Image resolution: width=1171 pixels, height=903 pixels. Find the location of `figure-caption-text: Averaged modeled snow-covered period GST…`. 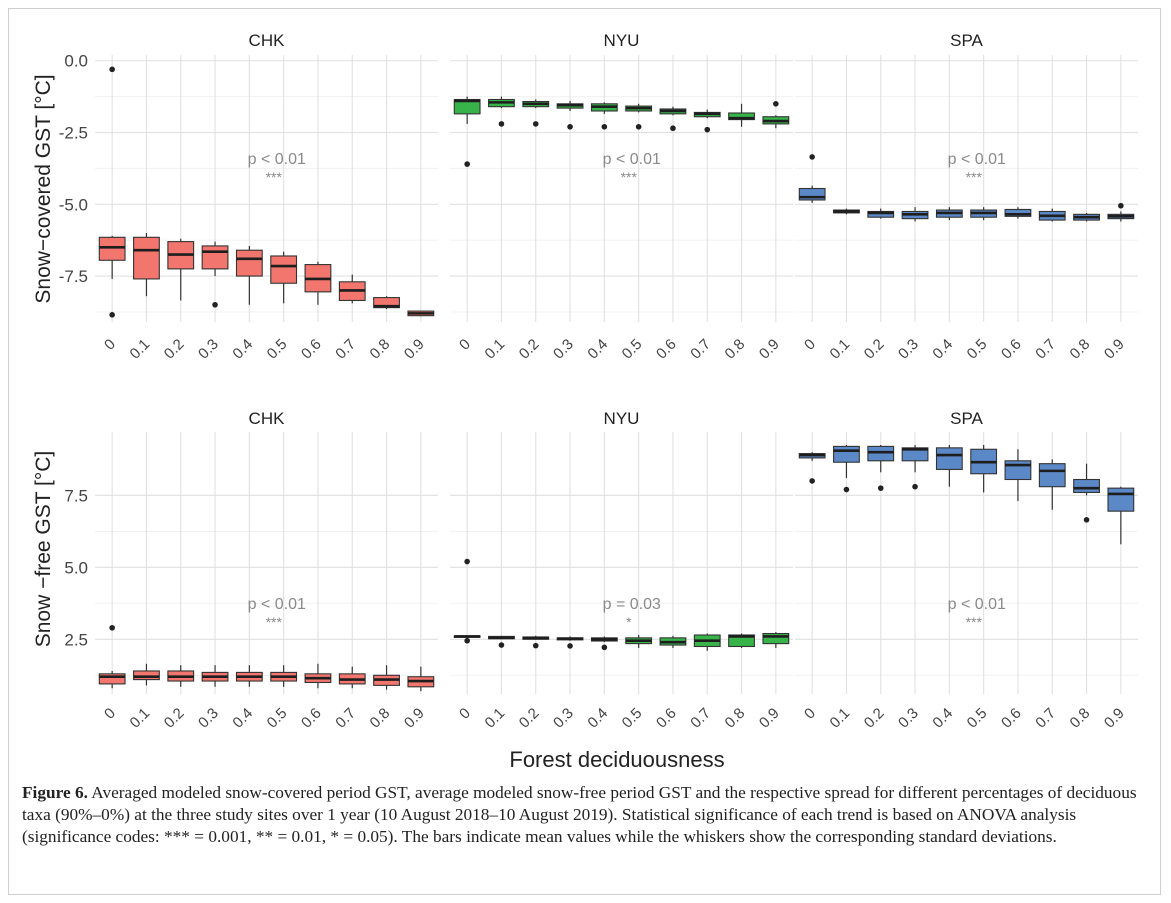

figure-caption-text: Averaged modeled snow-covered period GST… is located at coordinates (579, 814).